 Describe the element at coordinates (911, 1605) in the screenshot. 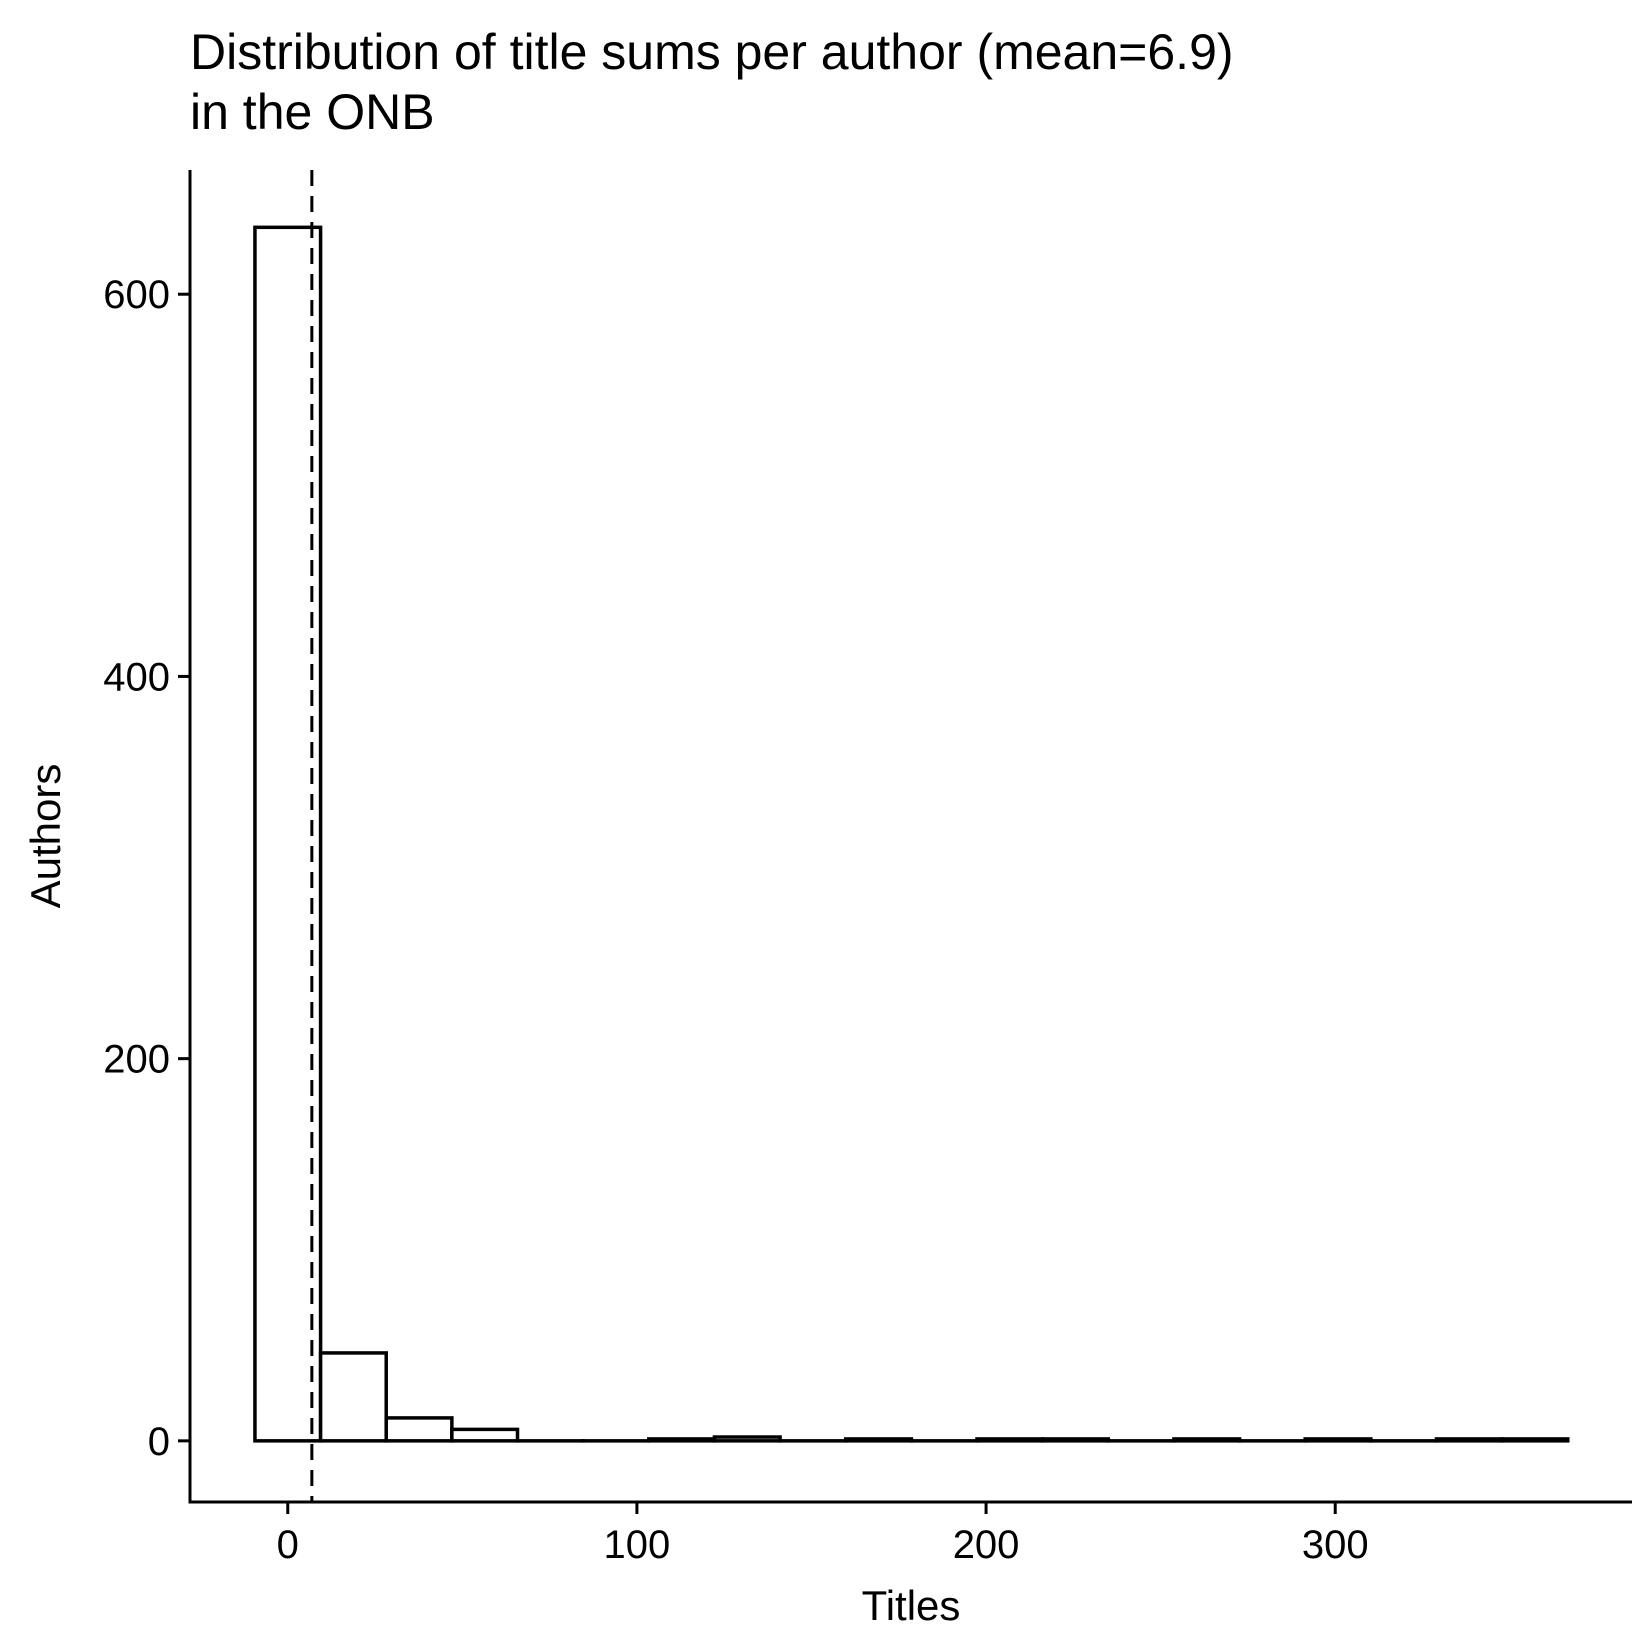

I see `x-axis-title: Titles` at that location.